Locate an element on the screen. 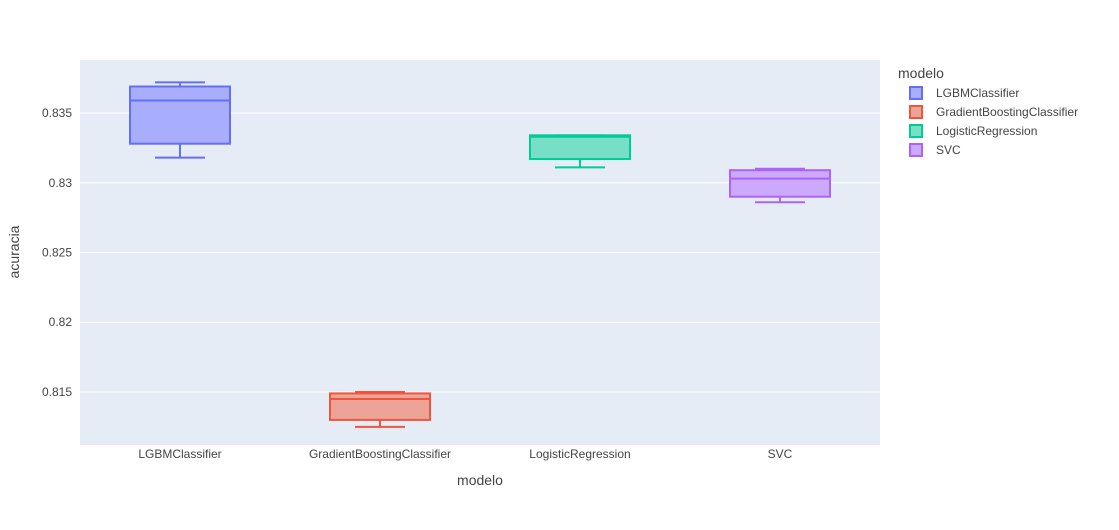 The width and height of the screenshot is (1119, 530). y-tick-label: 0.82 is located at coordinates (61, 322).